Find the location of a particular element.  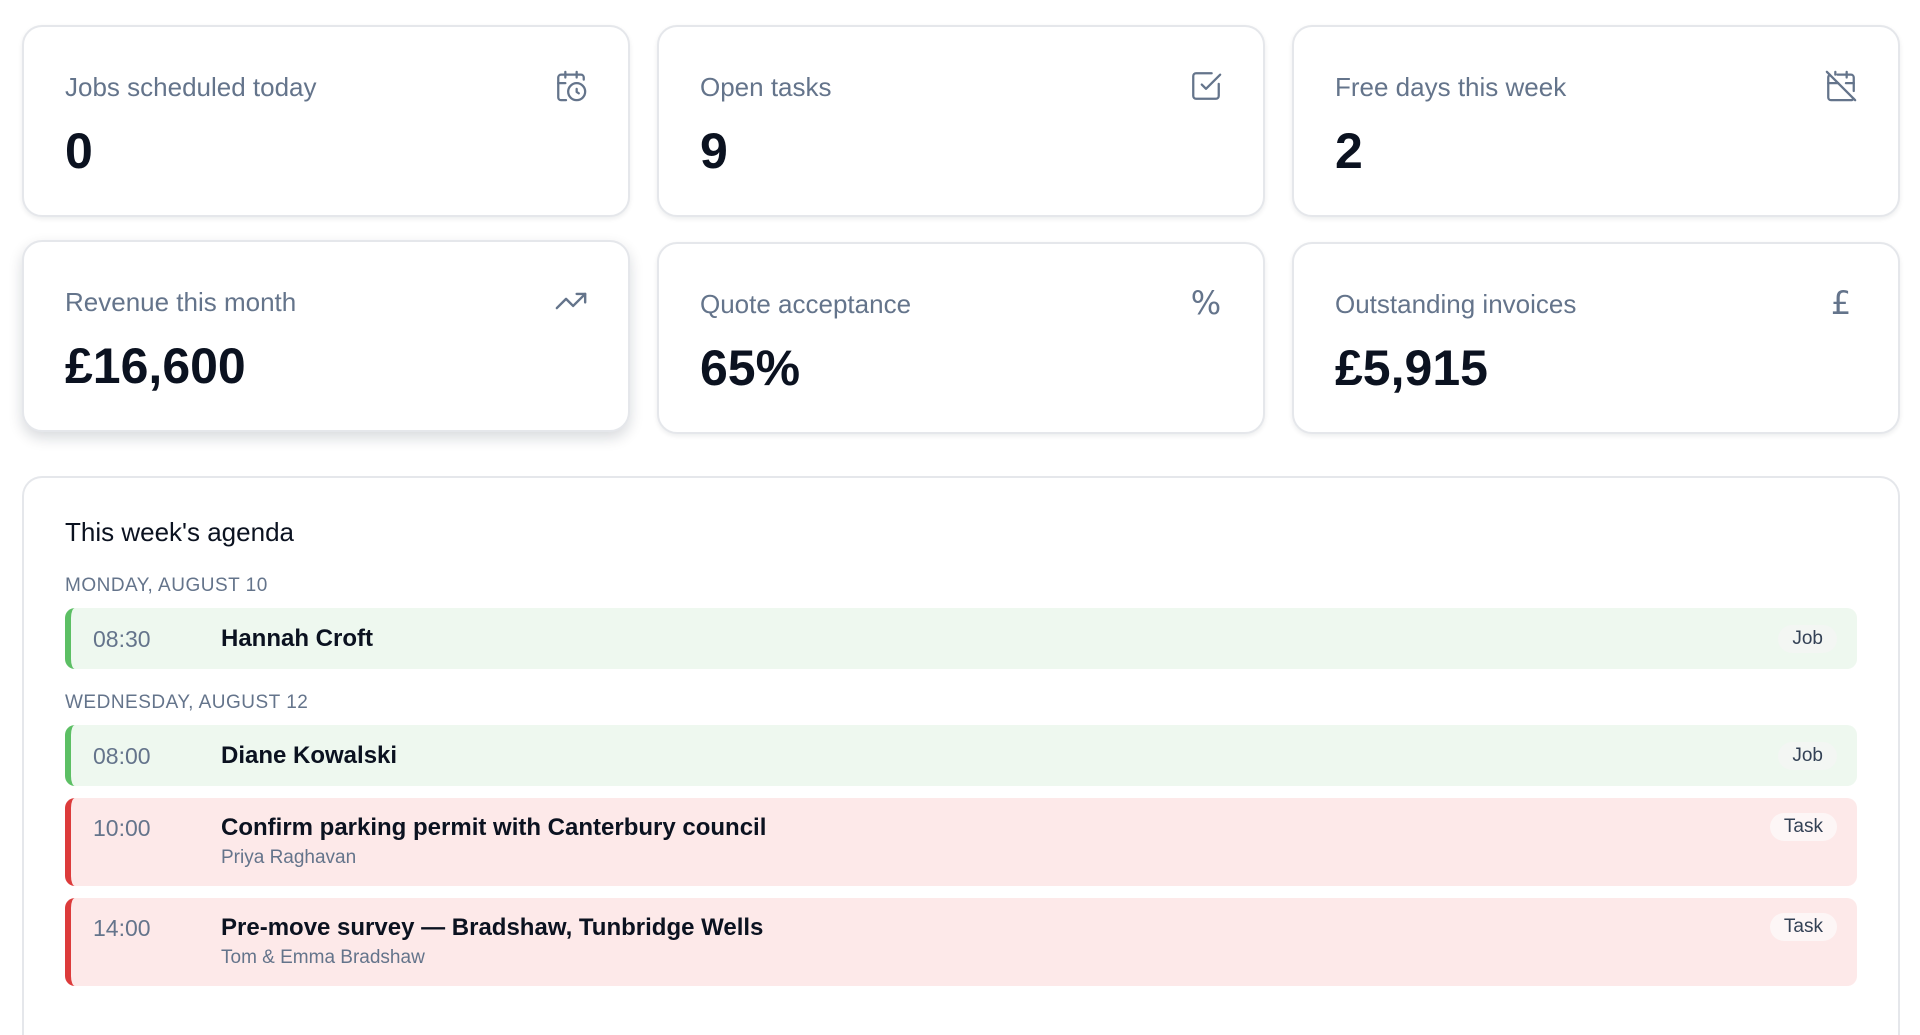

item-time: 14:00 is located at coordinates (122, 928).